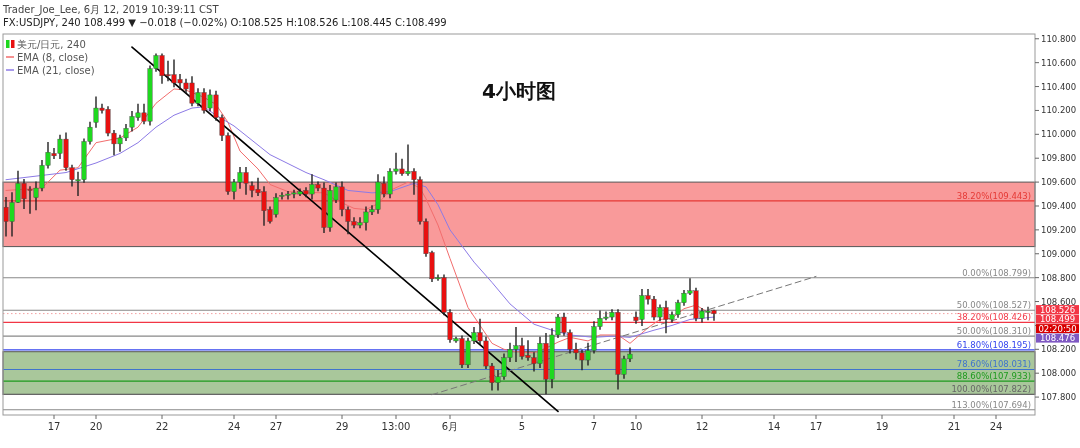 The width and height of the screenshot is (1080, 448). Describe the element at coordinates (1059, 253) in the screenshot. I see `y-tick-label: 109.000` at that location.